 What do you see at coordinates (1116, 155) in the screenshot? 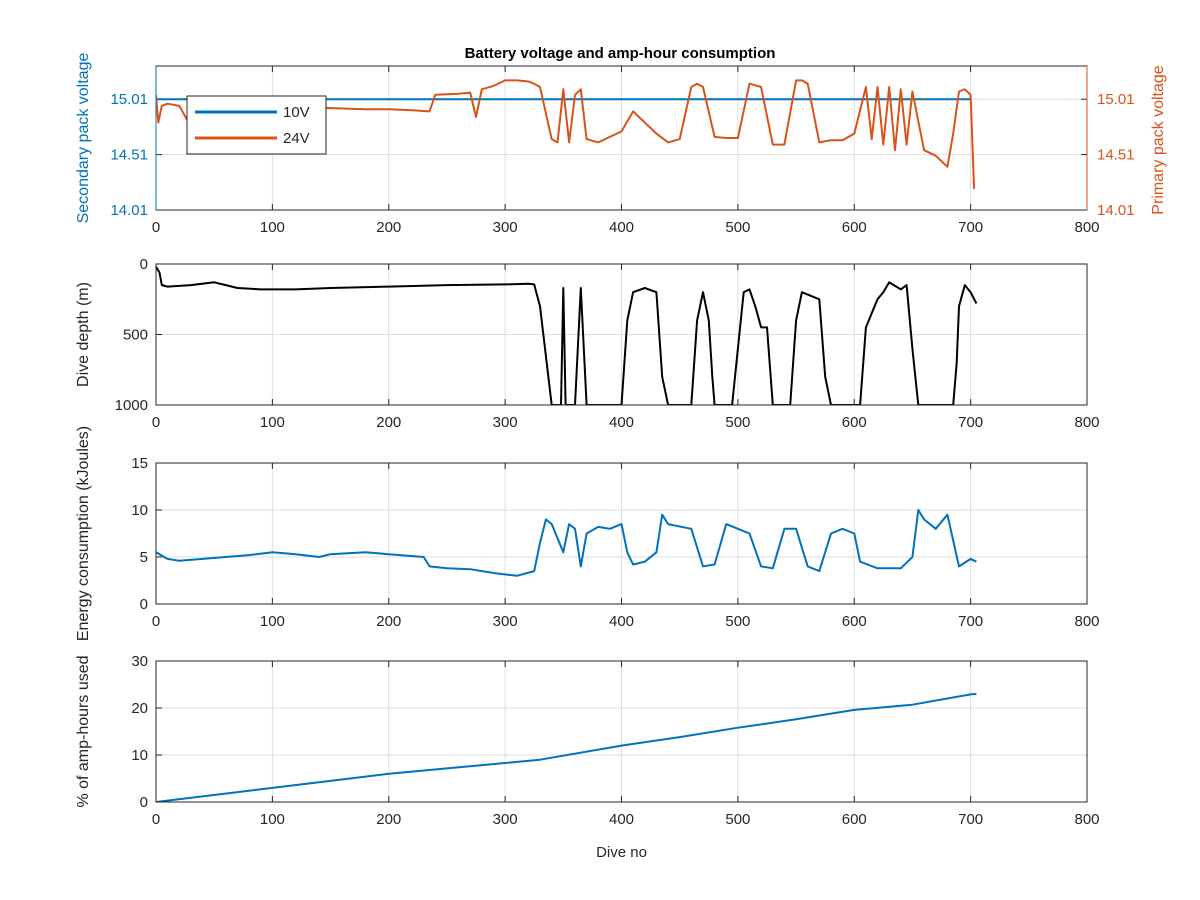
I see `y-right-tick-label: 14.51` at bounding box center [1116, 155].